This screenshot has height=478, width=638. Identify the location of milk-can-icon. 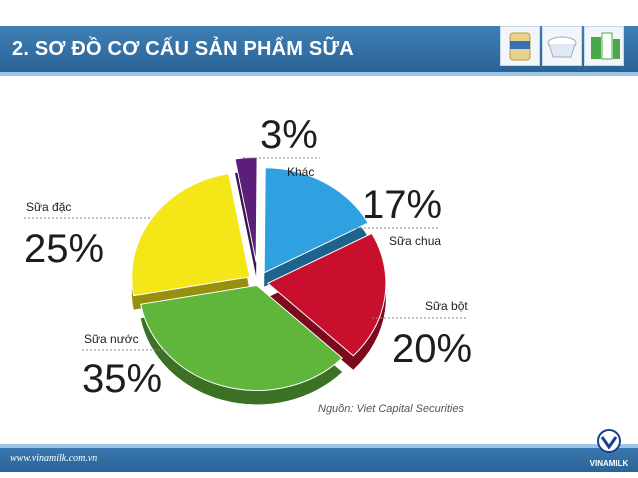
(520, 46).